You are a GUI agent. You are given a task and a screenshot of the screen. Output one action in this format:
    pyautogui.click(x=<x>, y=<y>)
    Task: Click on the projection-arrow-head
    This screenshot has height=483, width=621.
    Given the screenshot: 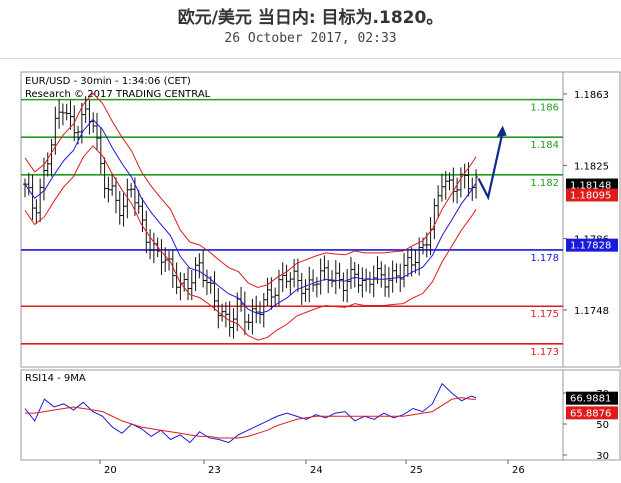 What is the action you would take?
    pyautogui.click(x=501, y=131)
    